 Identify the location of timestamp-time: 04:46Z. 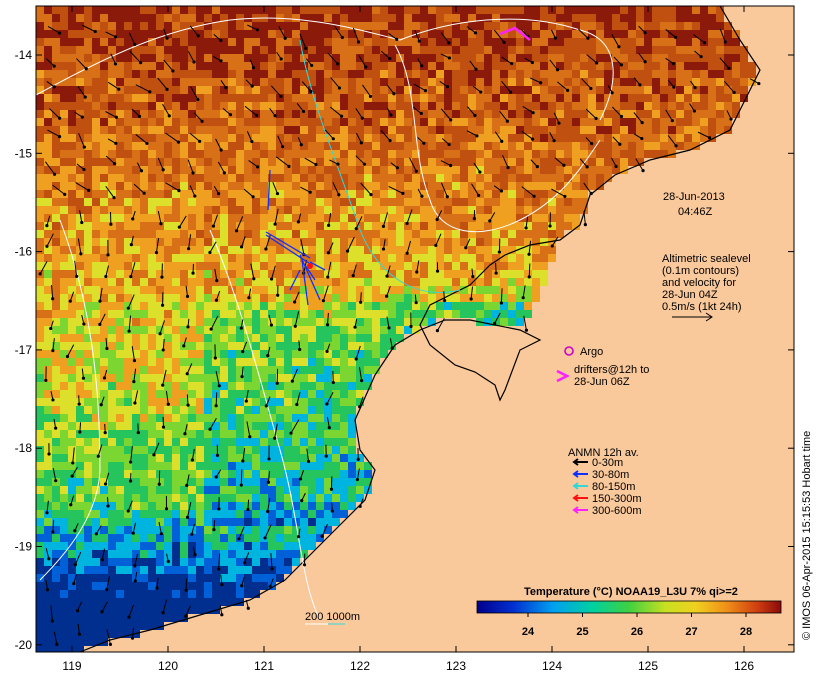
(695, 212).